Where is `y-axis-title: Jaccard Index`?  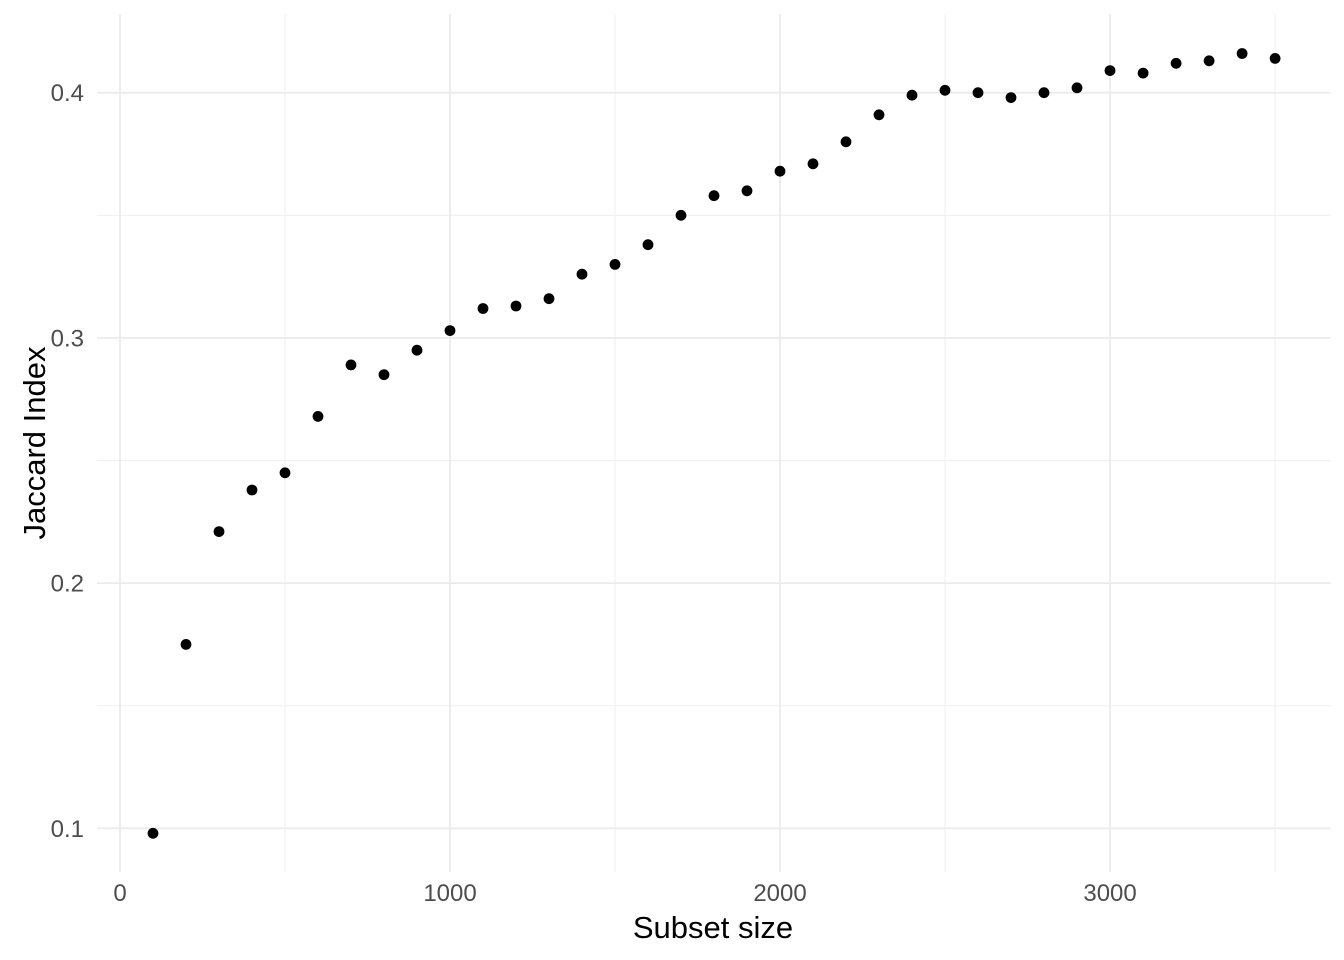 y-axis-title: Jaccard Index is located at coordinates (34, 442).